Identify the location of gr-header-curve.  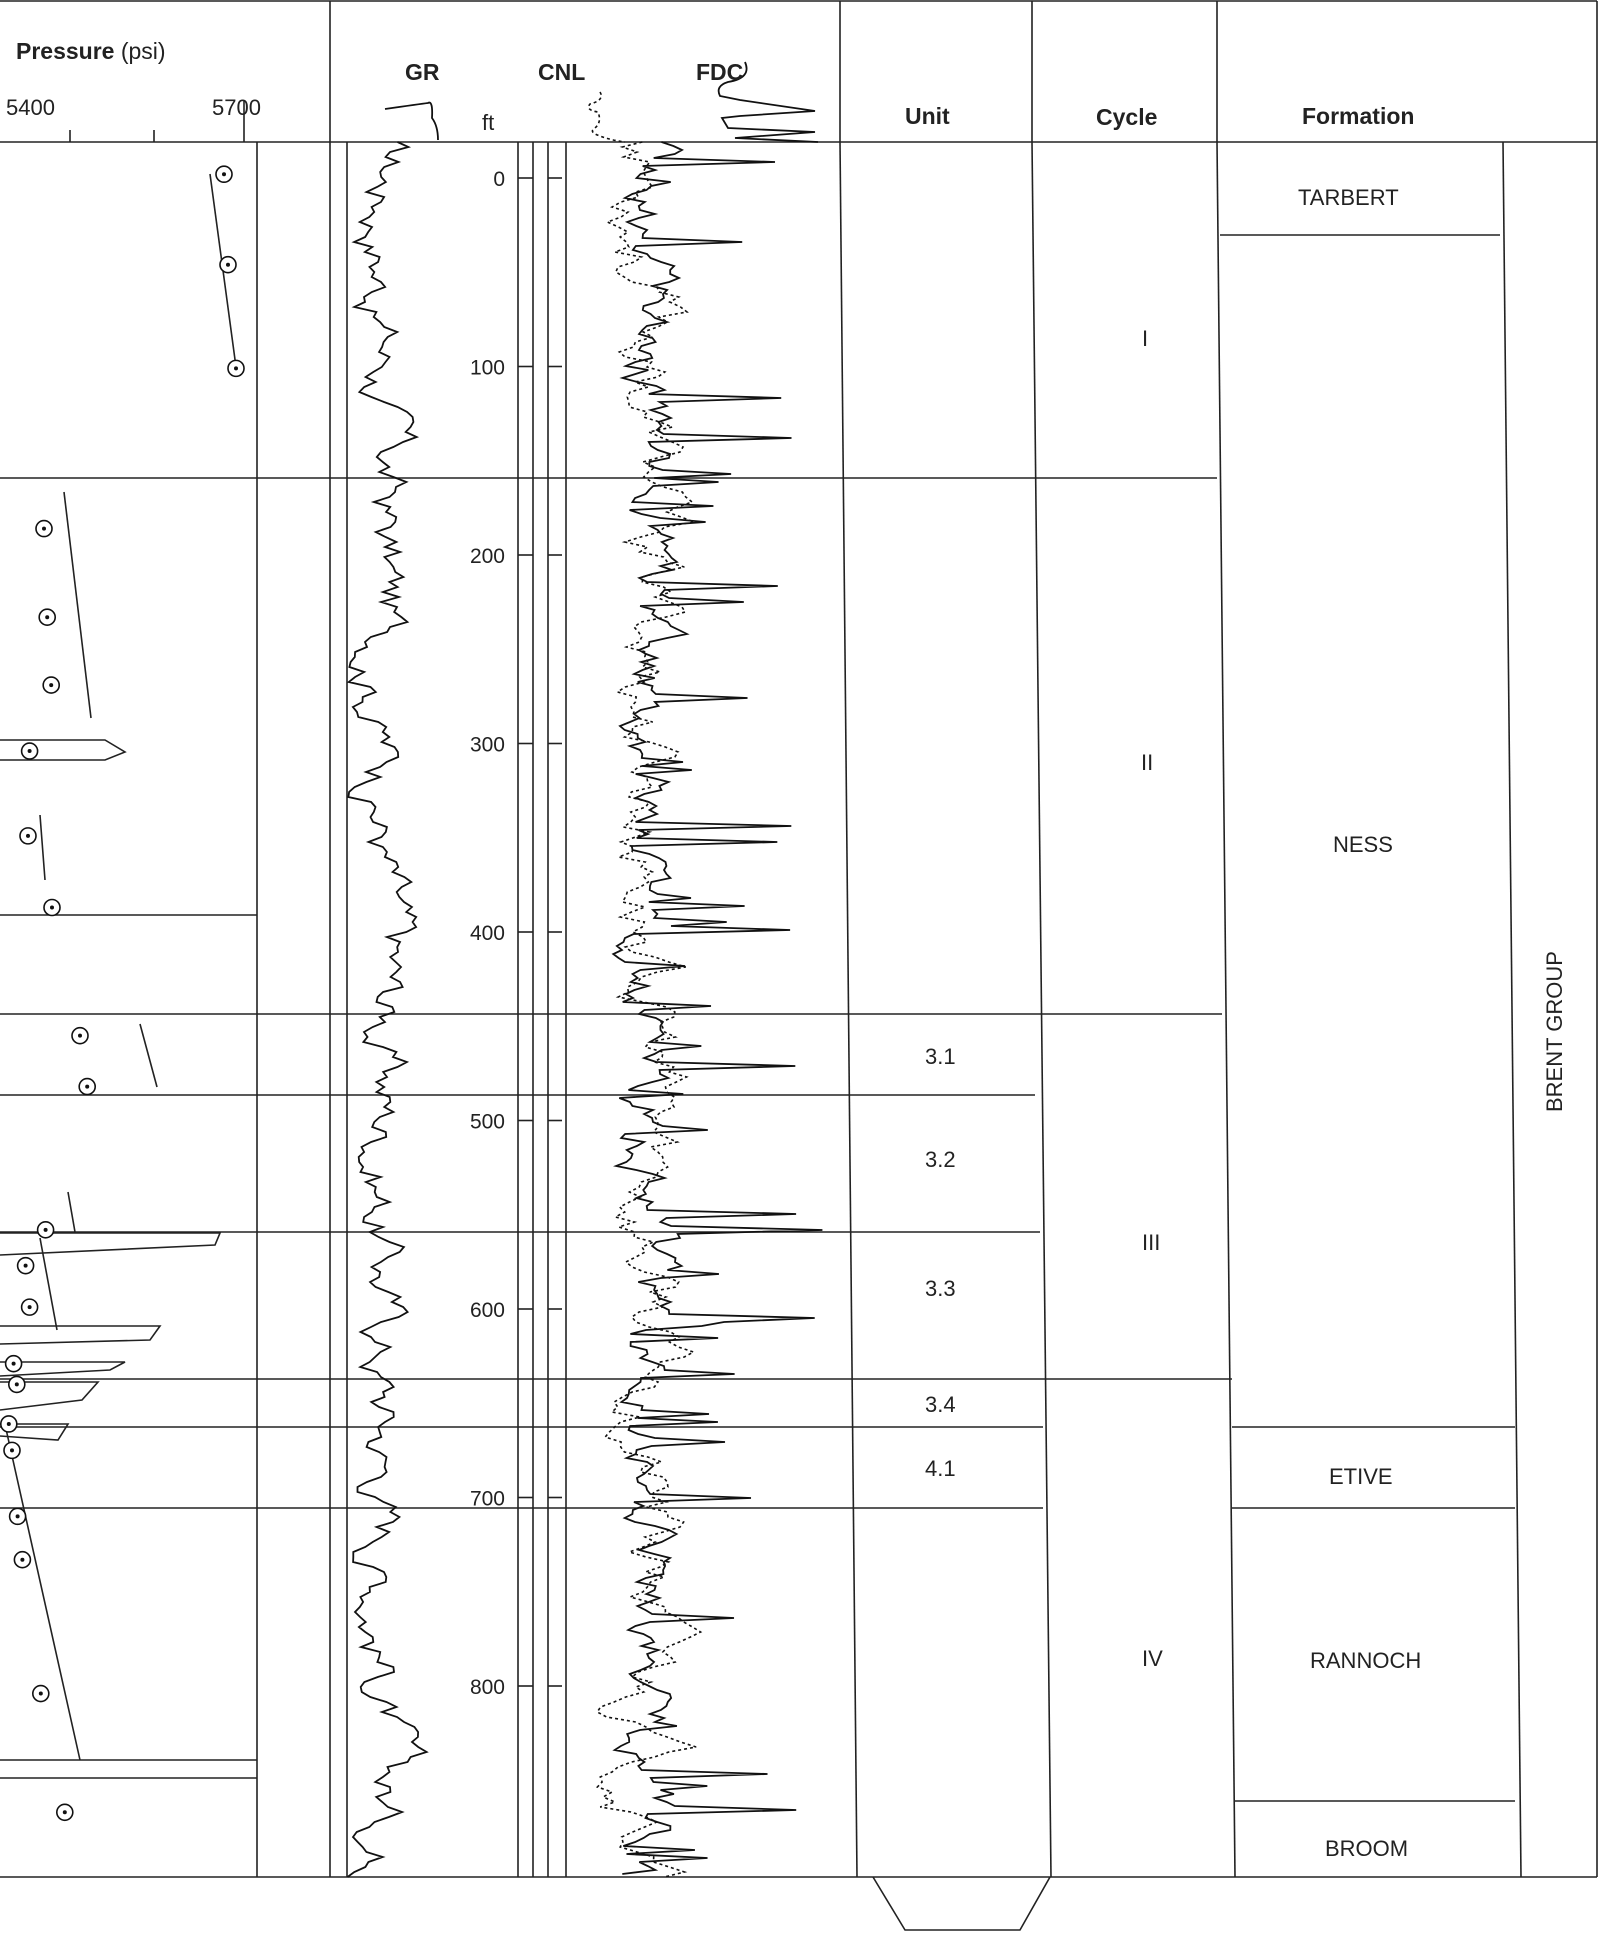
(411, 121).